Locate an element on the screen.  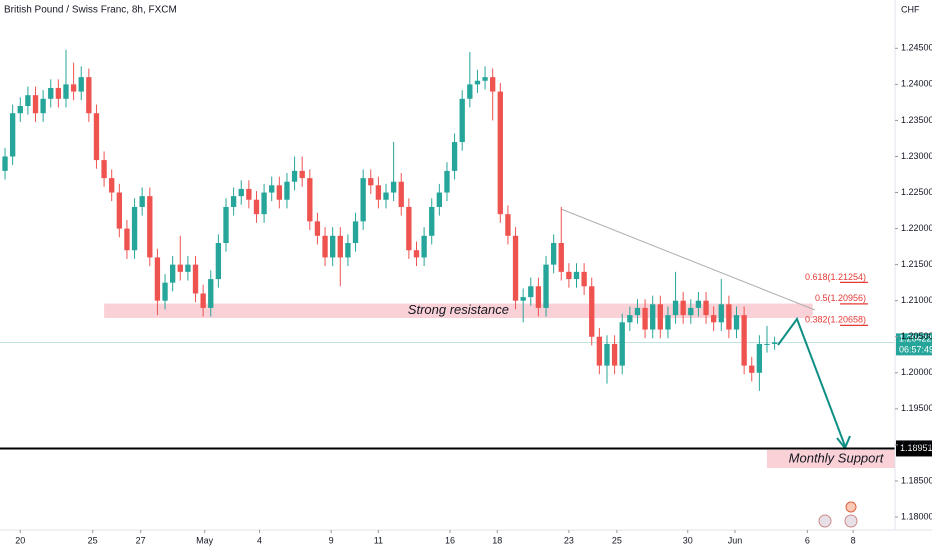
x-tick-label: 6 is located at coordinates (807, 540).